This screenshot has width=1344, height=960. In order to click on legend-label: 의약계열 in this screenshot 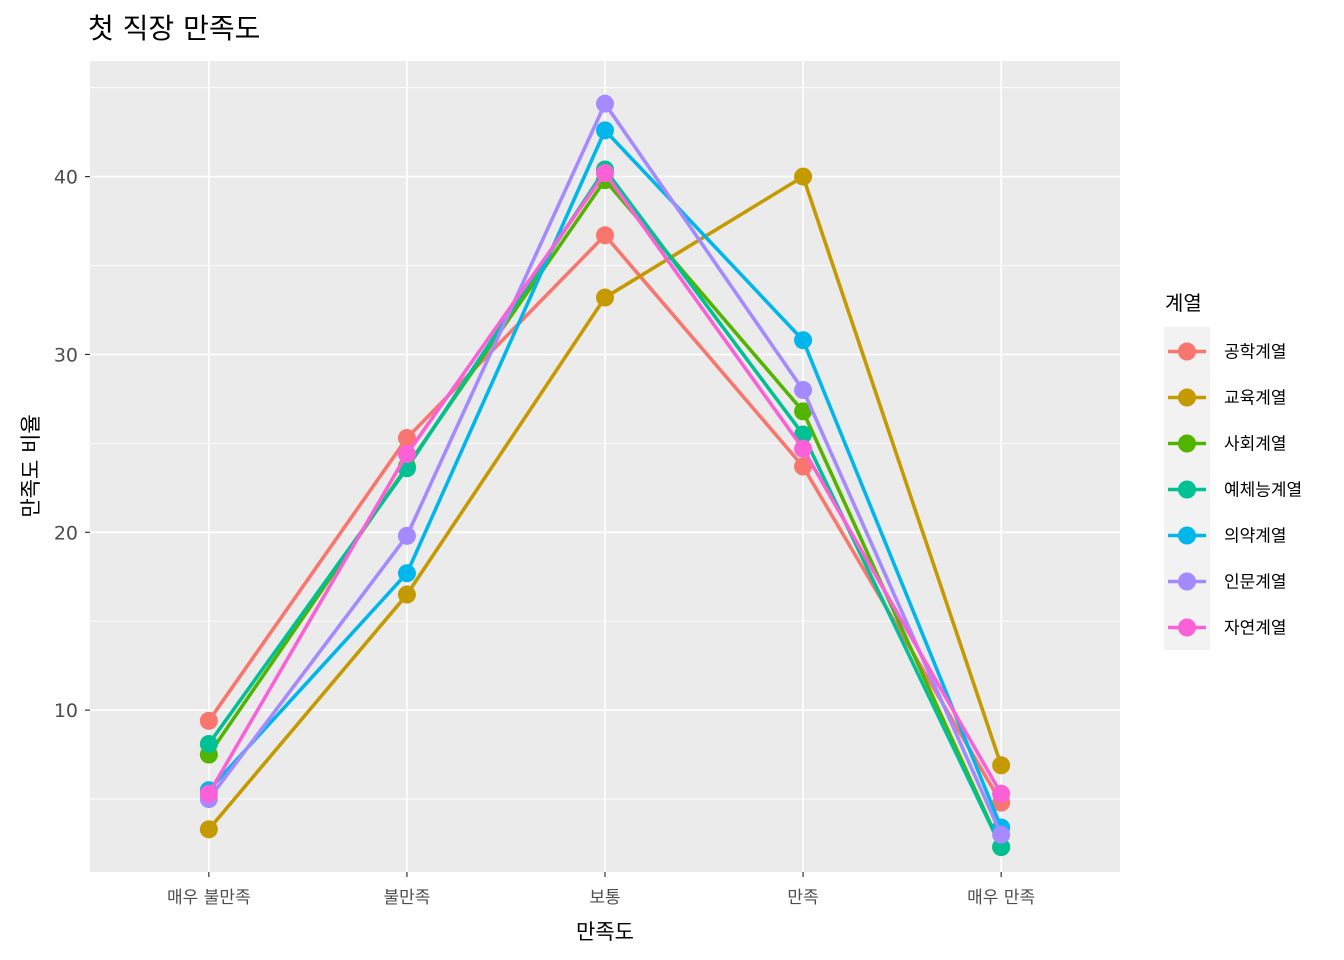, I will do `click(1255, 537)`.